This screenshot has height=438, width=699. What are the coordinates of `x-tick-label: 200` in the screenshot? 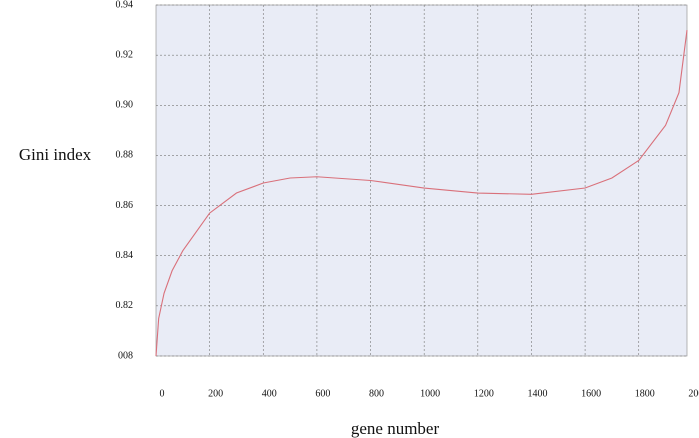 It's located at (215, 393).